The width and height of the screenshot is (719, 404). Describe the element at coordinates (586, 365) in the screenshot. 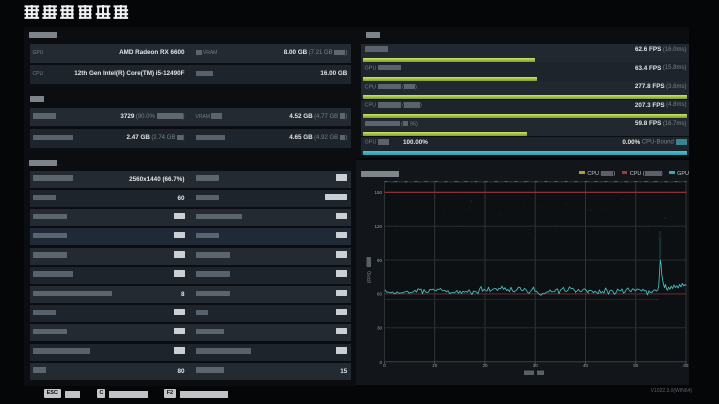

I see `svg-text: 40` at that location.